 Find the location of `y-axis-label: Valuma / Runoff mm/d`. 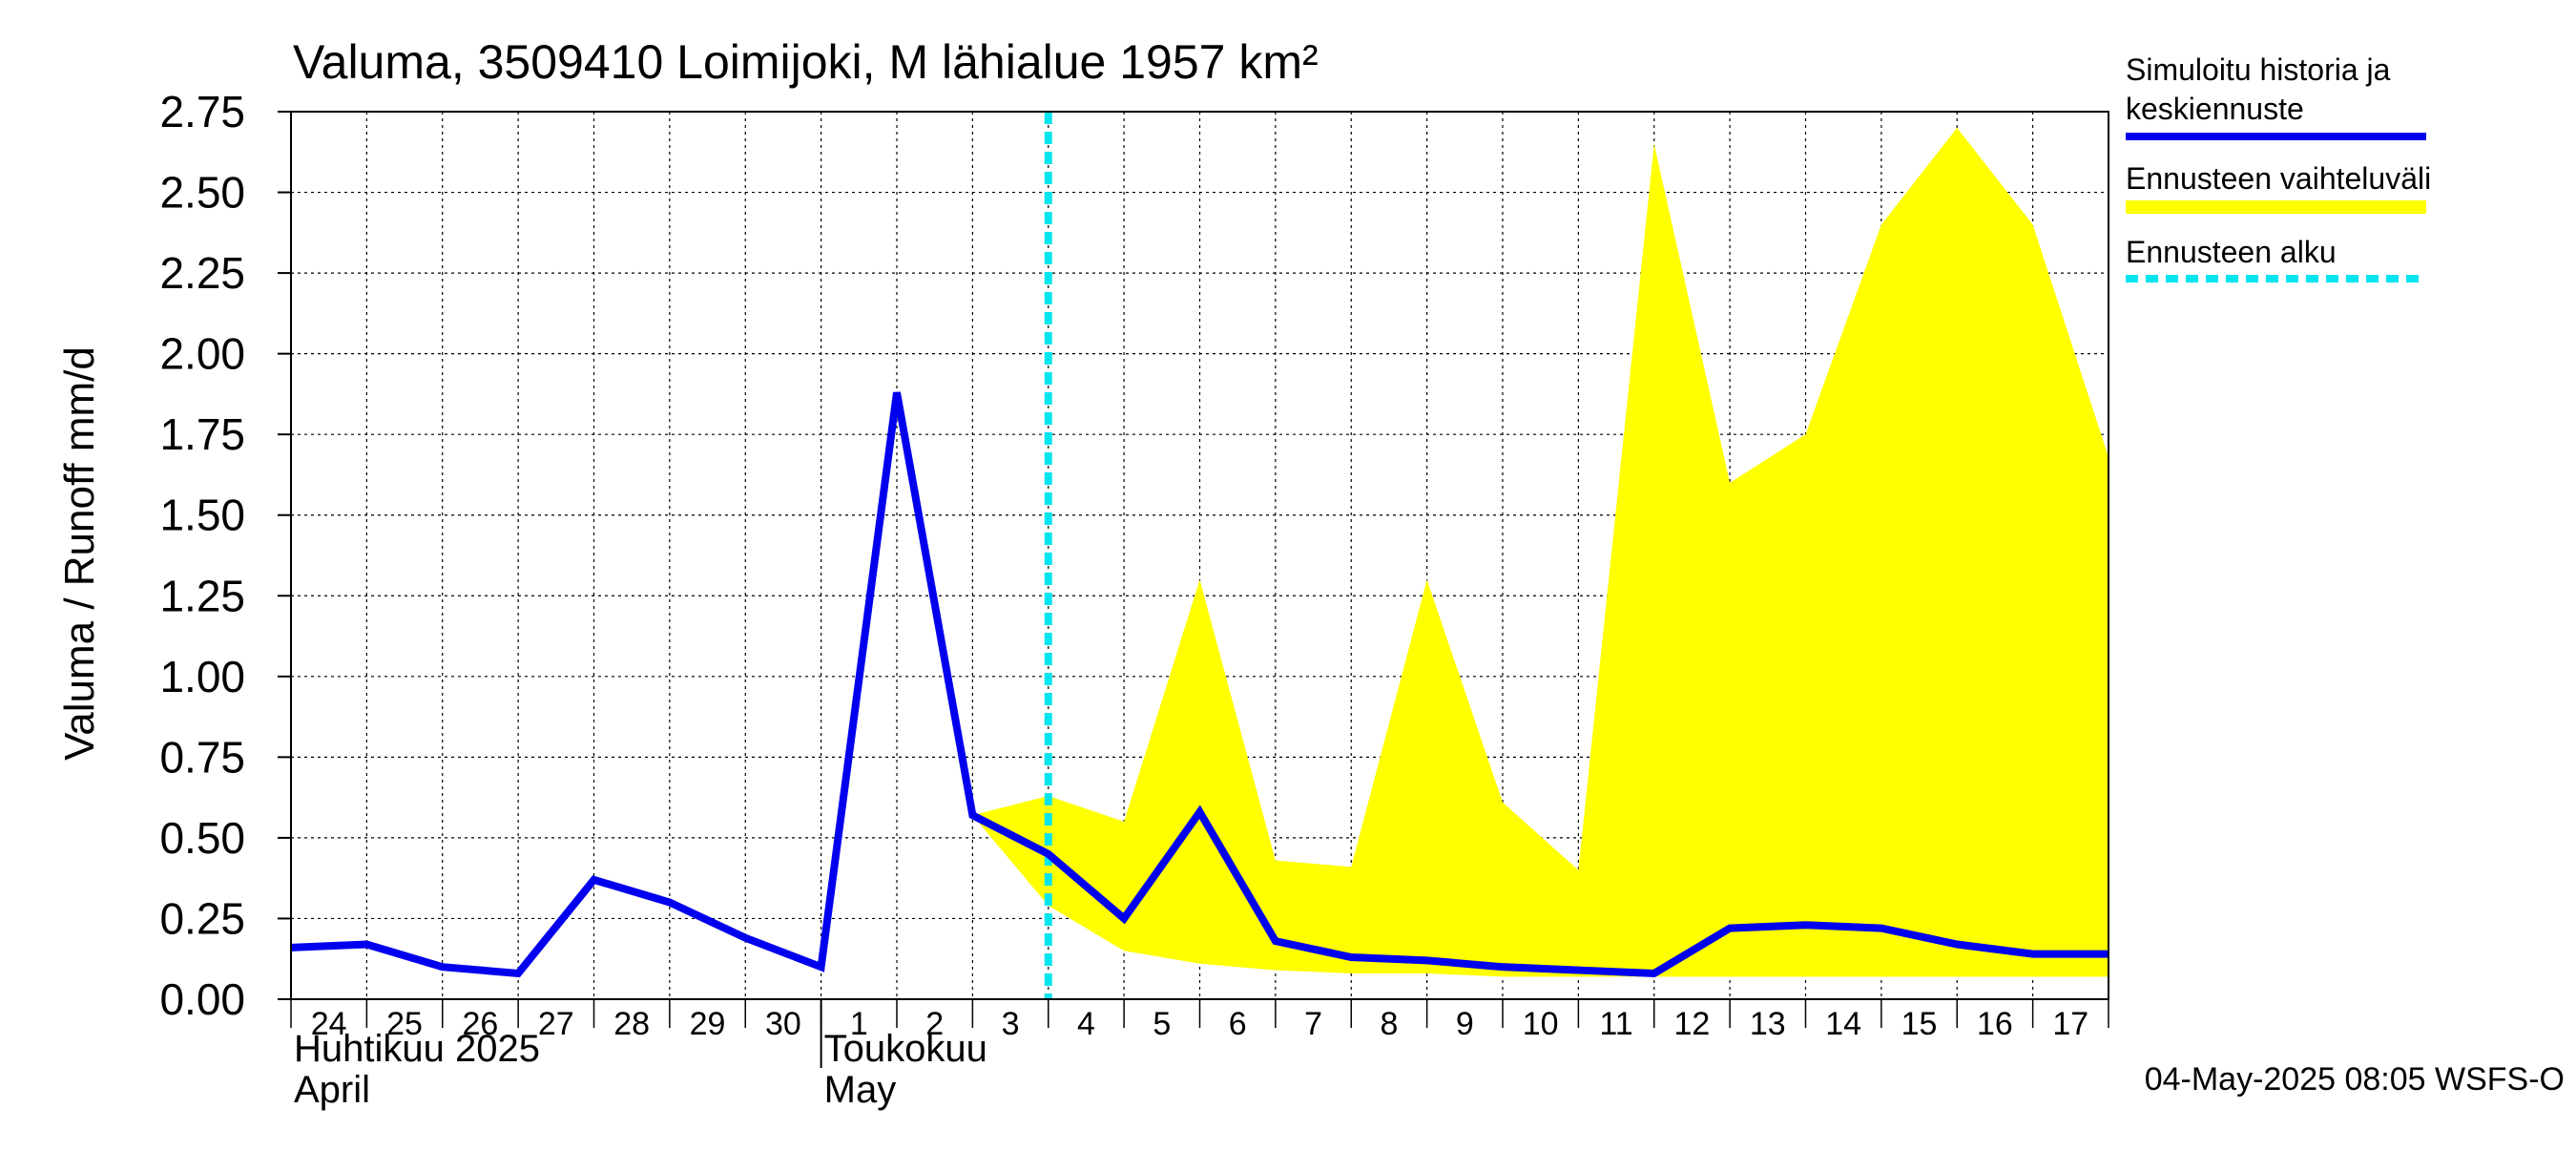

y-axis-label: Valuma / Runoff mm/d is located at coordinates (79, 553).